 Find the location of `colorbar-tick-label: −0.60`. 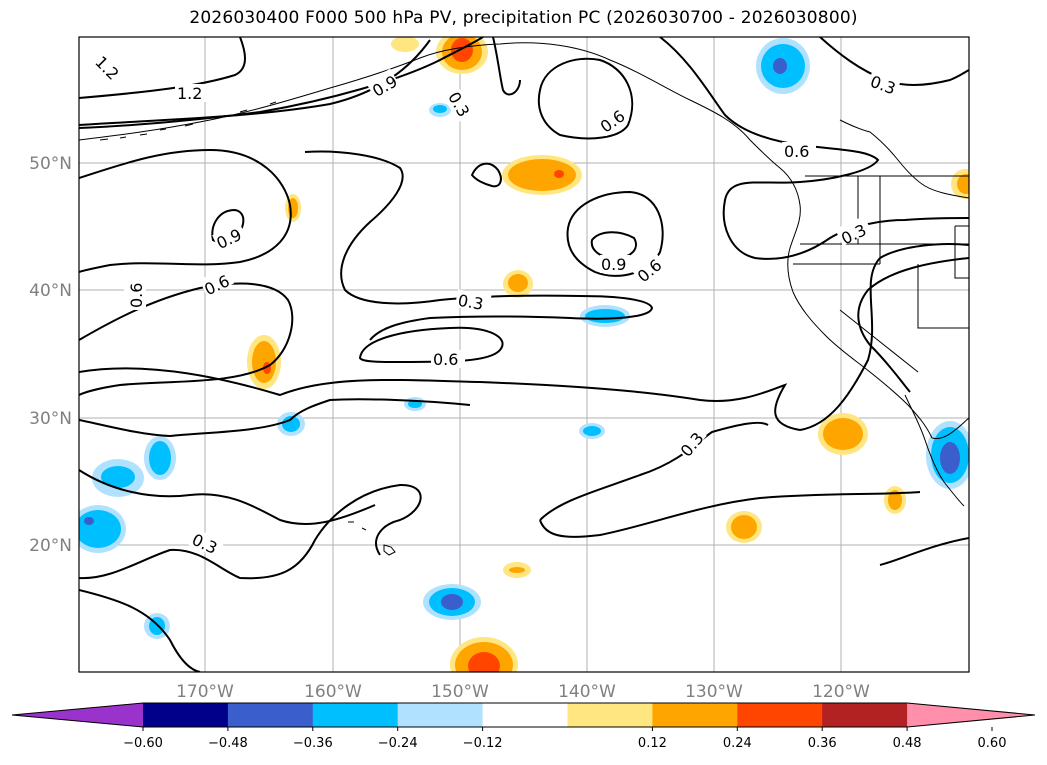

colorbar-tick-label: −0.60 is located at coordinates (143, 743).